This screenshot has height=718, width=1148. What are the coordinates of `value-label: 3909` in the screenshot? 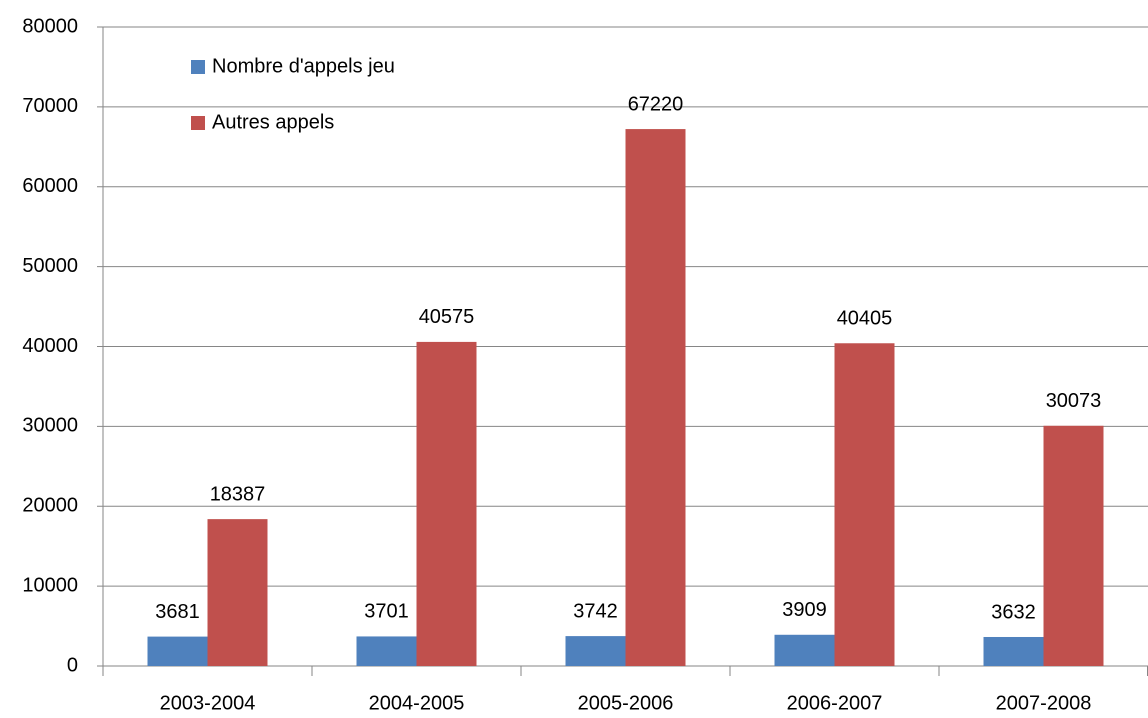 It's located at (804, 610).